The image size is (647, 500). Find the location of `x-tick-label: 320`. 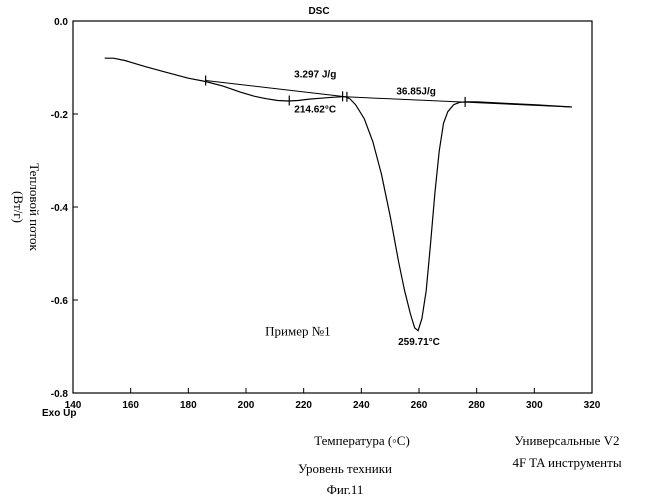

x-tick-label: 320 is located at coordinates (592, 405).